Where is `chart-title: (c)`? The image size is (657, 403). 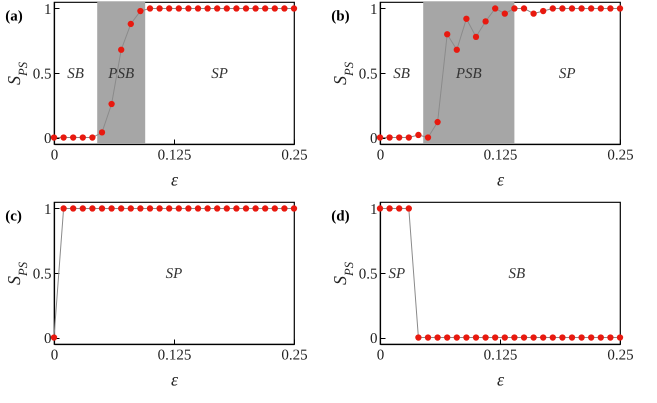 chart-title: (c) is located at coordinates (13, 216).